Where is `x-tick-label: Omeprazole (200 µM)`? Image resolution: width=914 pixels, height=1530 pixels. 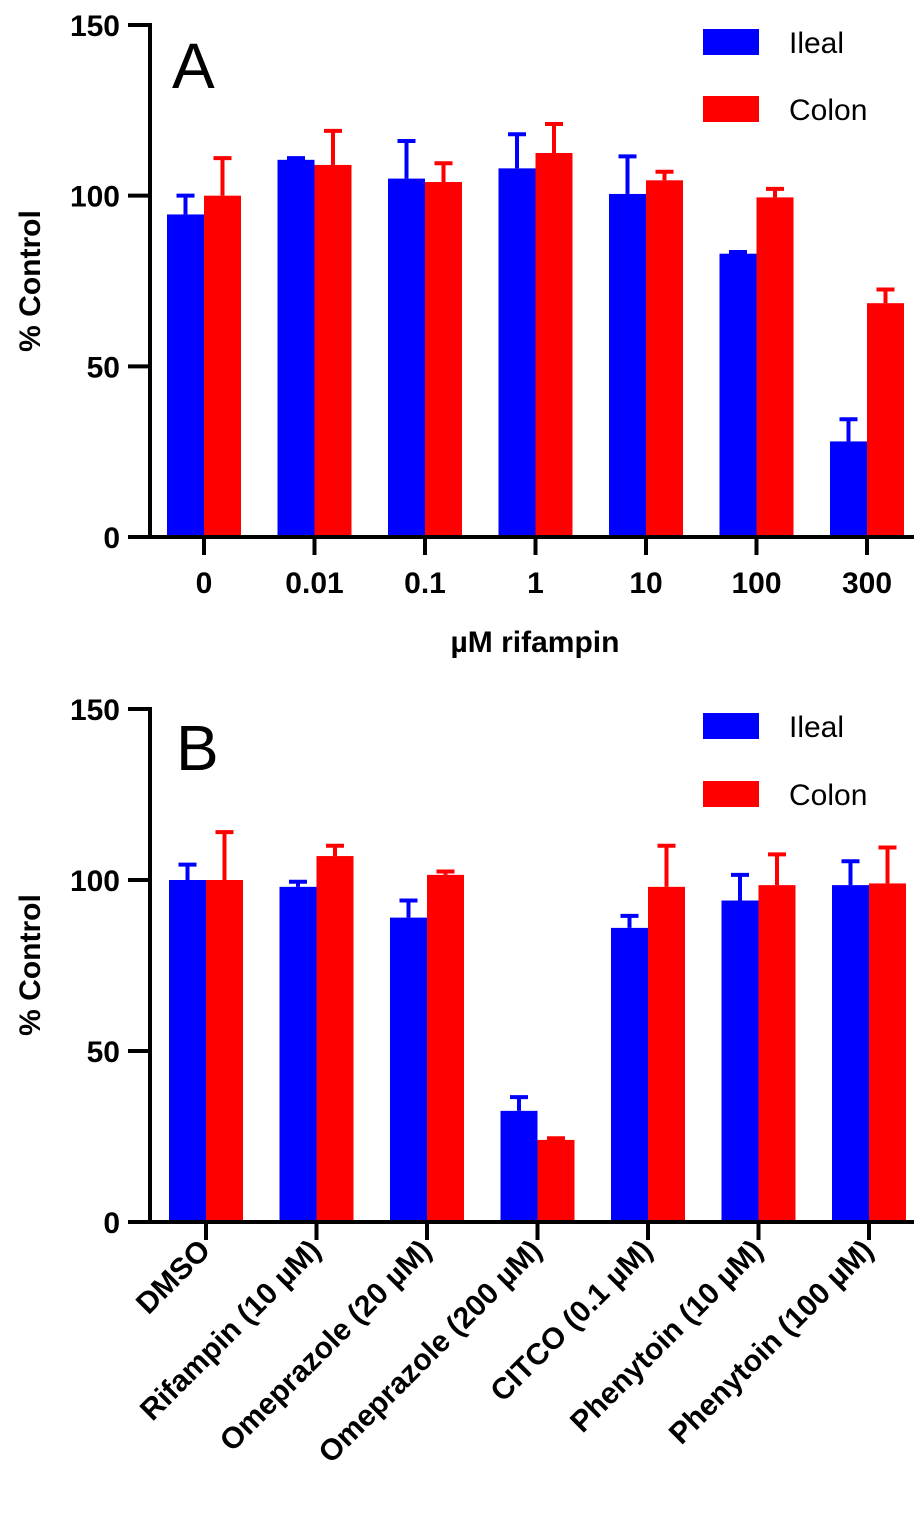 x-tick-label: Omeprazole (200 µM) is located at coordinates (430, 1352).